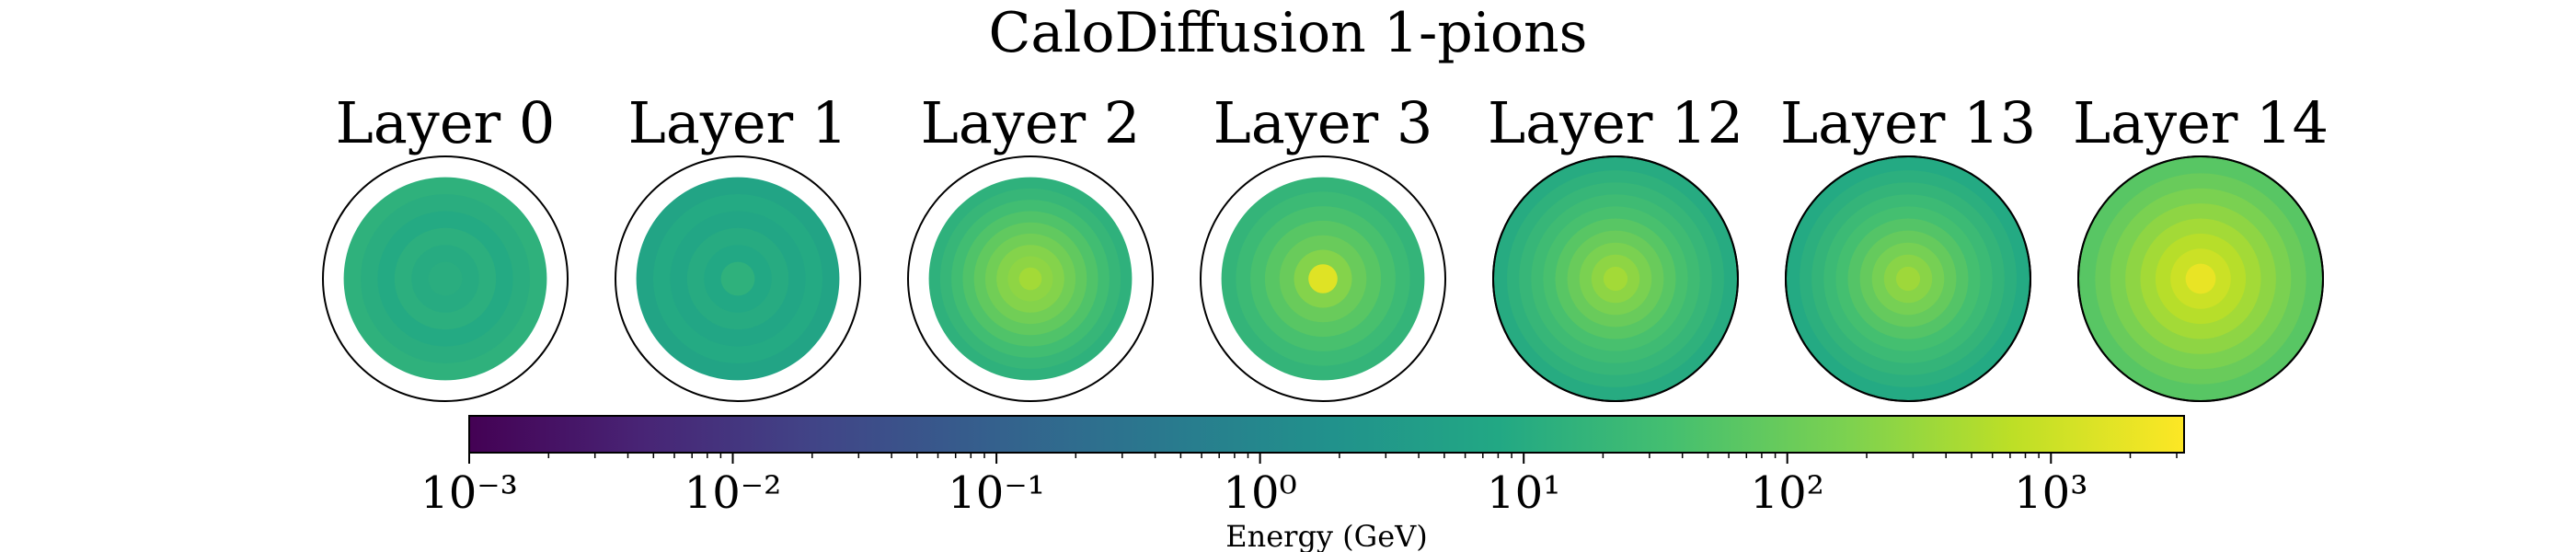 The width and height of the screenshot is (2576, 552). What do you see at coordinates (1288, 33) in the screenshot?
I see `chart-title: CaloDiffusion 1-pions` at bounding box center [1288, 33].